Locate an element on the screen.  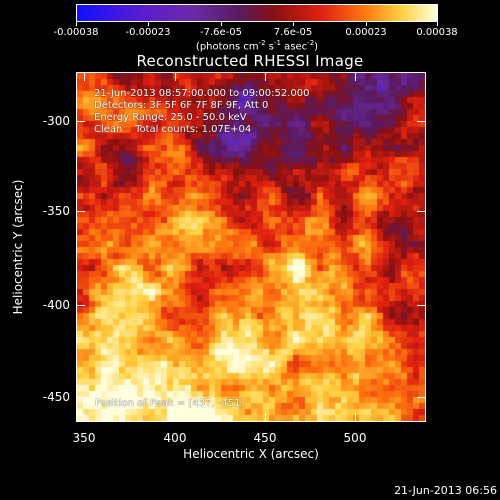
colorbar-tick-label: -0.00038 is located at coordinates (76, 32).